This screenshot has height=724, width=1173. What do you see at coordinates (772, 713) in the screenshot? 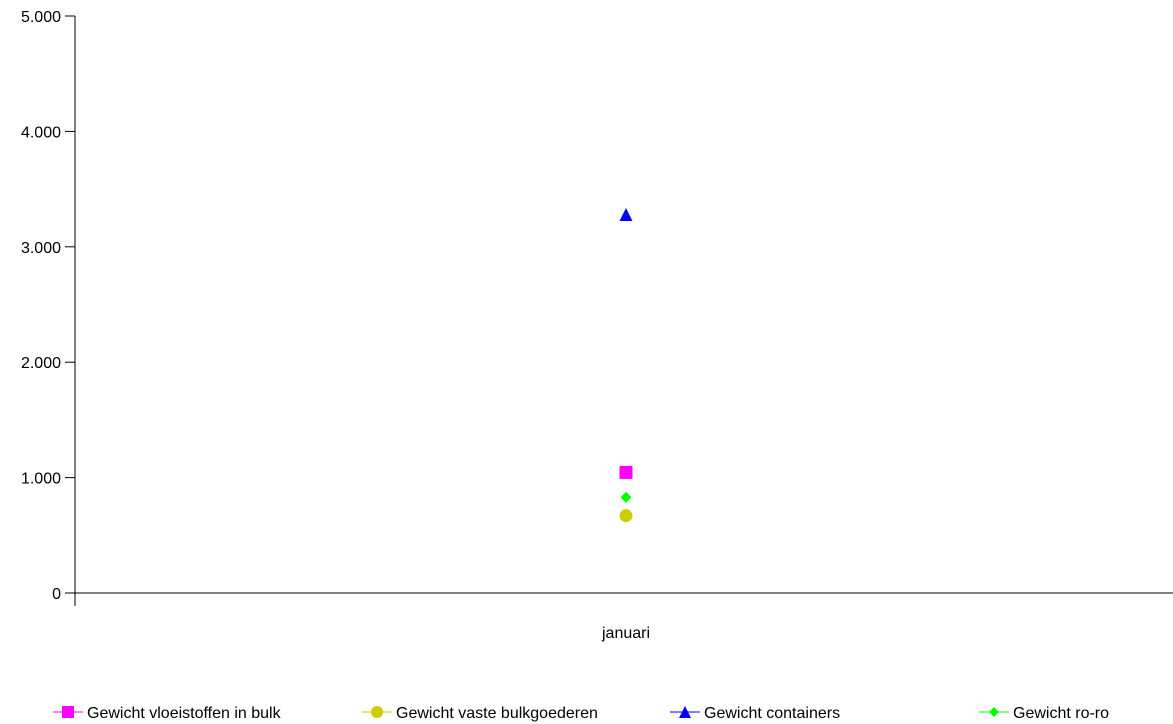
I see `legend-label: Gewicht containers` at bounding box center [772, 713].